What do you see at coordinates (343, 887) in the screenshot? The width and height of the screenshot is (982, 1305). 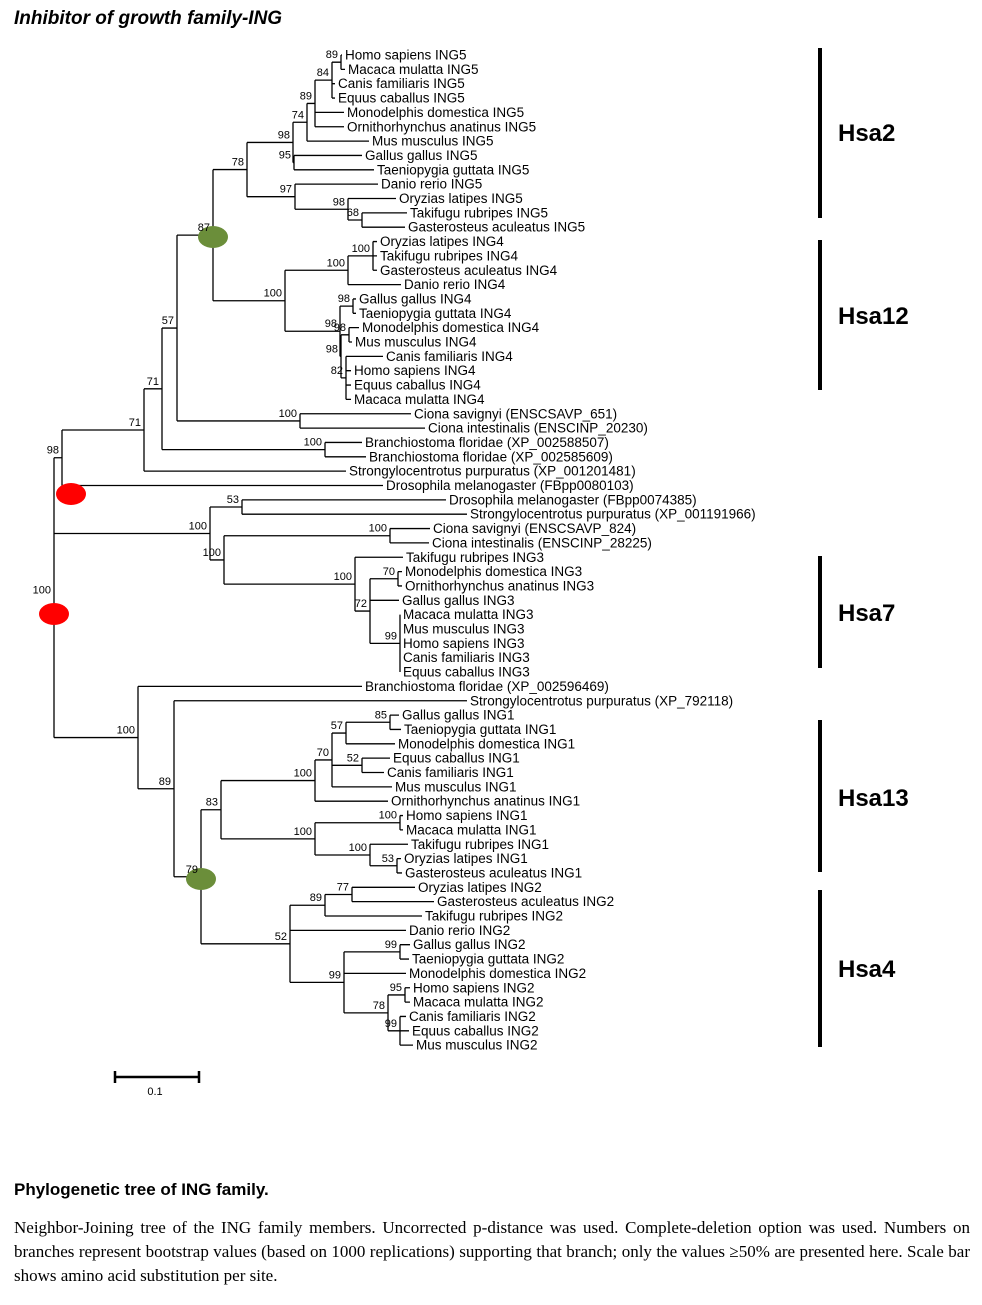 I see `bootstrap-label: 77` at bounding box center [343, 887].